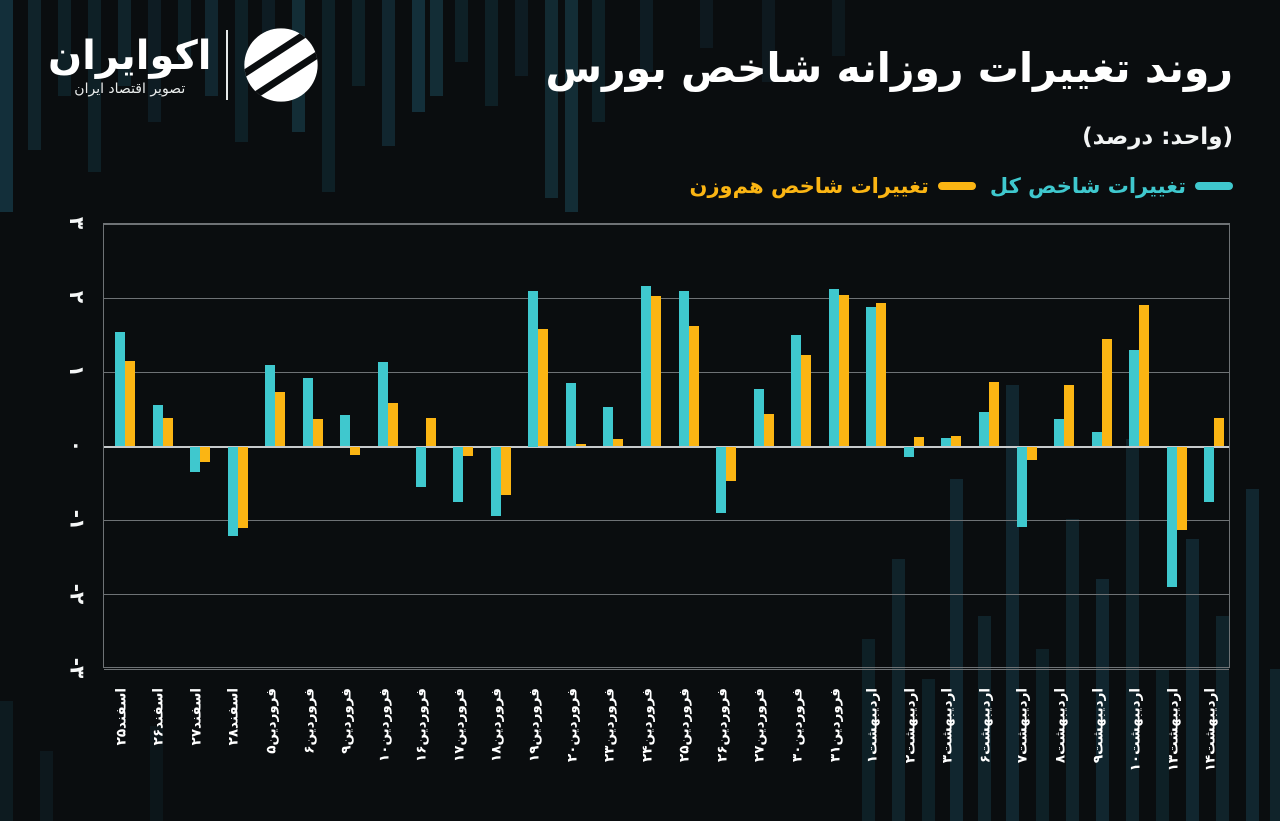 The width and height of the screenshot is (1280, 821). I want to click on x-tick-text: فروردین۲۴, so click(647, 725).